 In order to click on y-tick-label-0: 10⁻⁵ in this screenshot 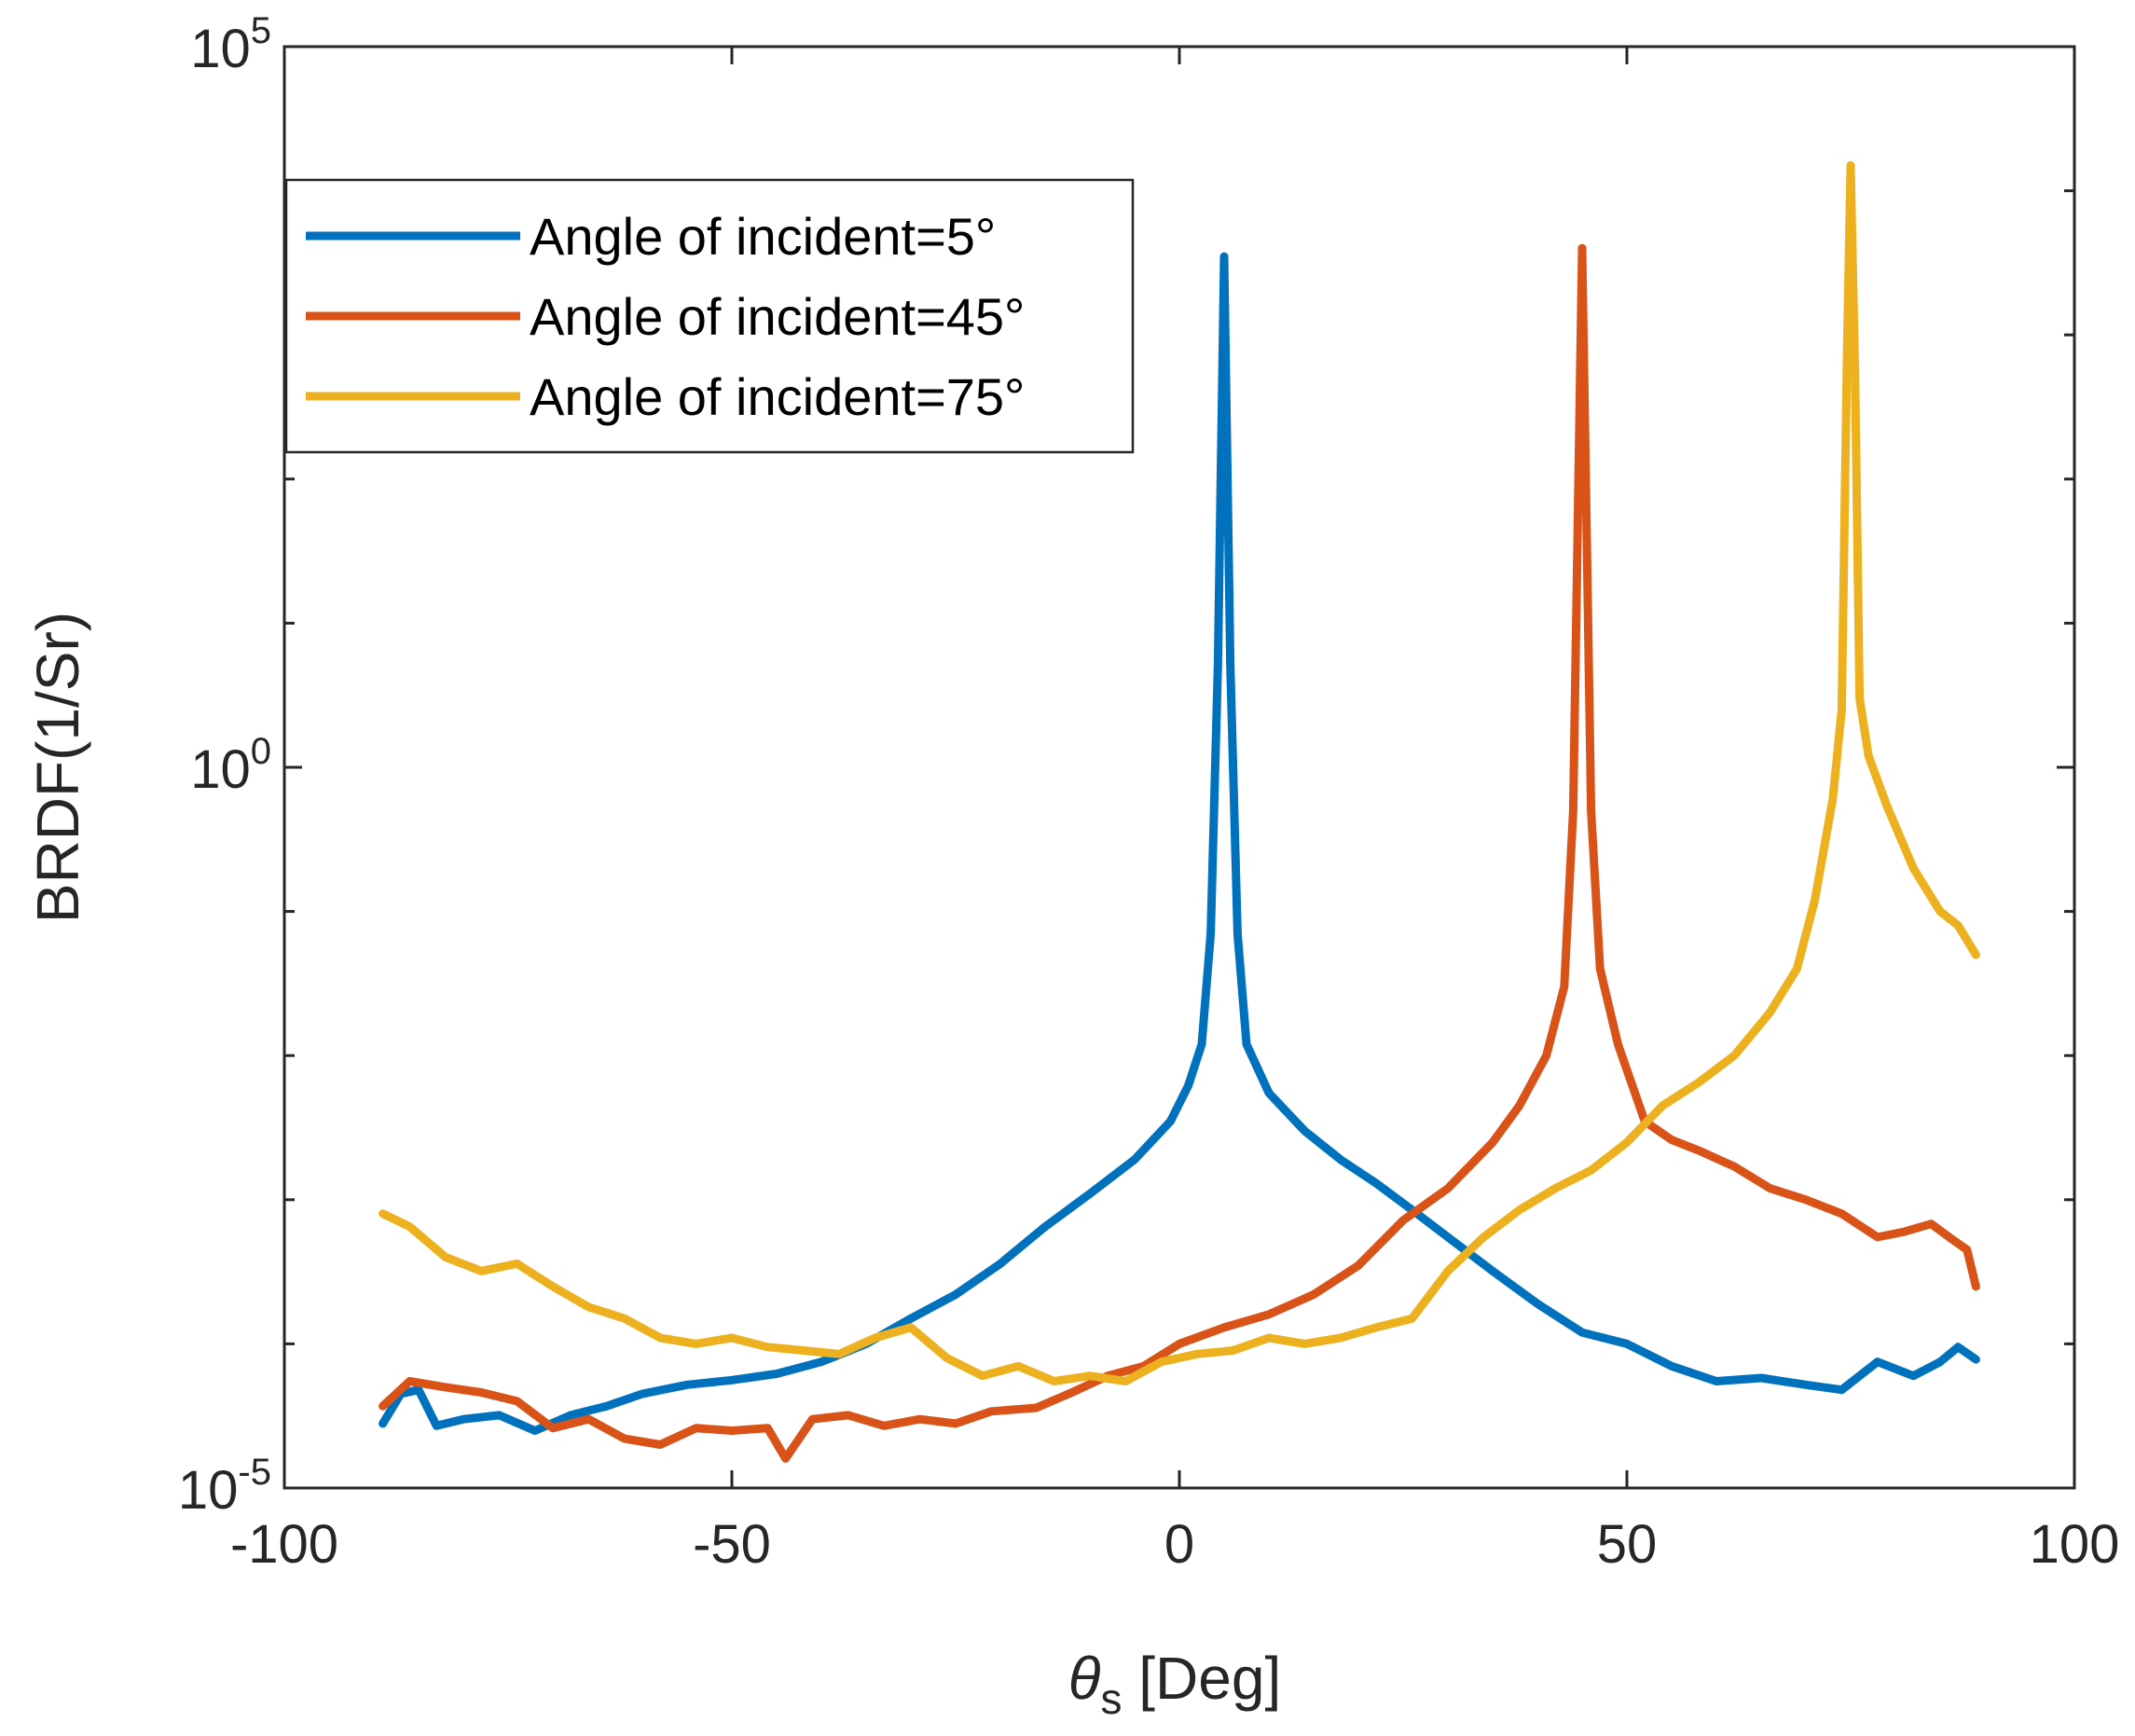, I will do `click(225, 1486)`.